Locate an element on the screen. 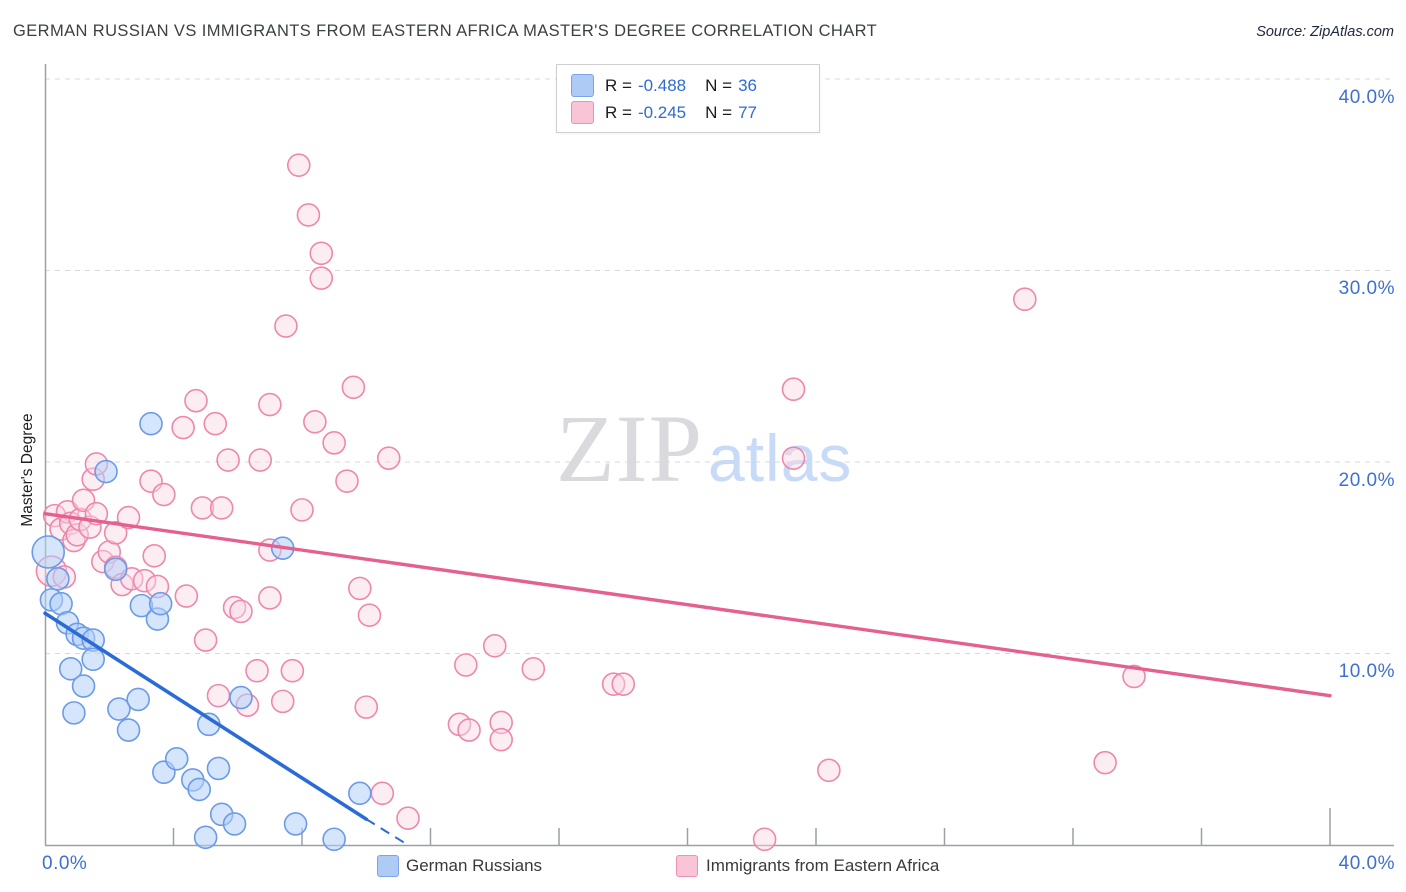 The width and height of the screenshot is (1406, 892). bottom-legend-label-german-russians: German Russians is located at coordinates (474, 865).